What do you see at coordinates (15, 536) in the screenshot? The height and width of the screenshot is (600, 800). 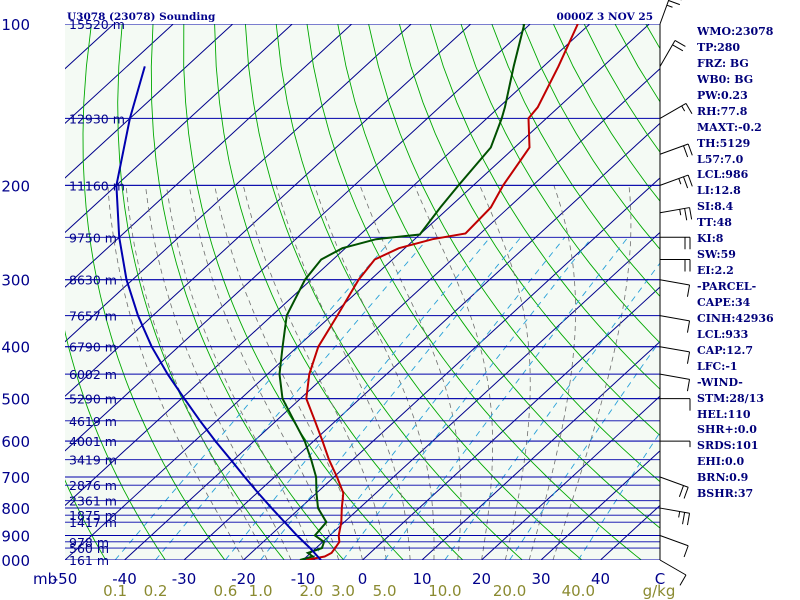 I see `pressure-tick-label: 900` at bounding box center [15, 536].